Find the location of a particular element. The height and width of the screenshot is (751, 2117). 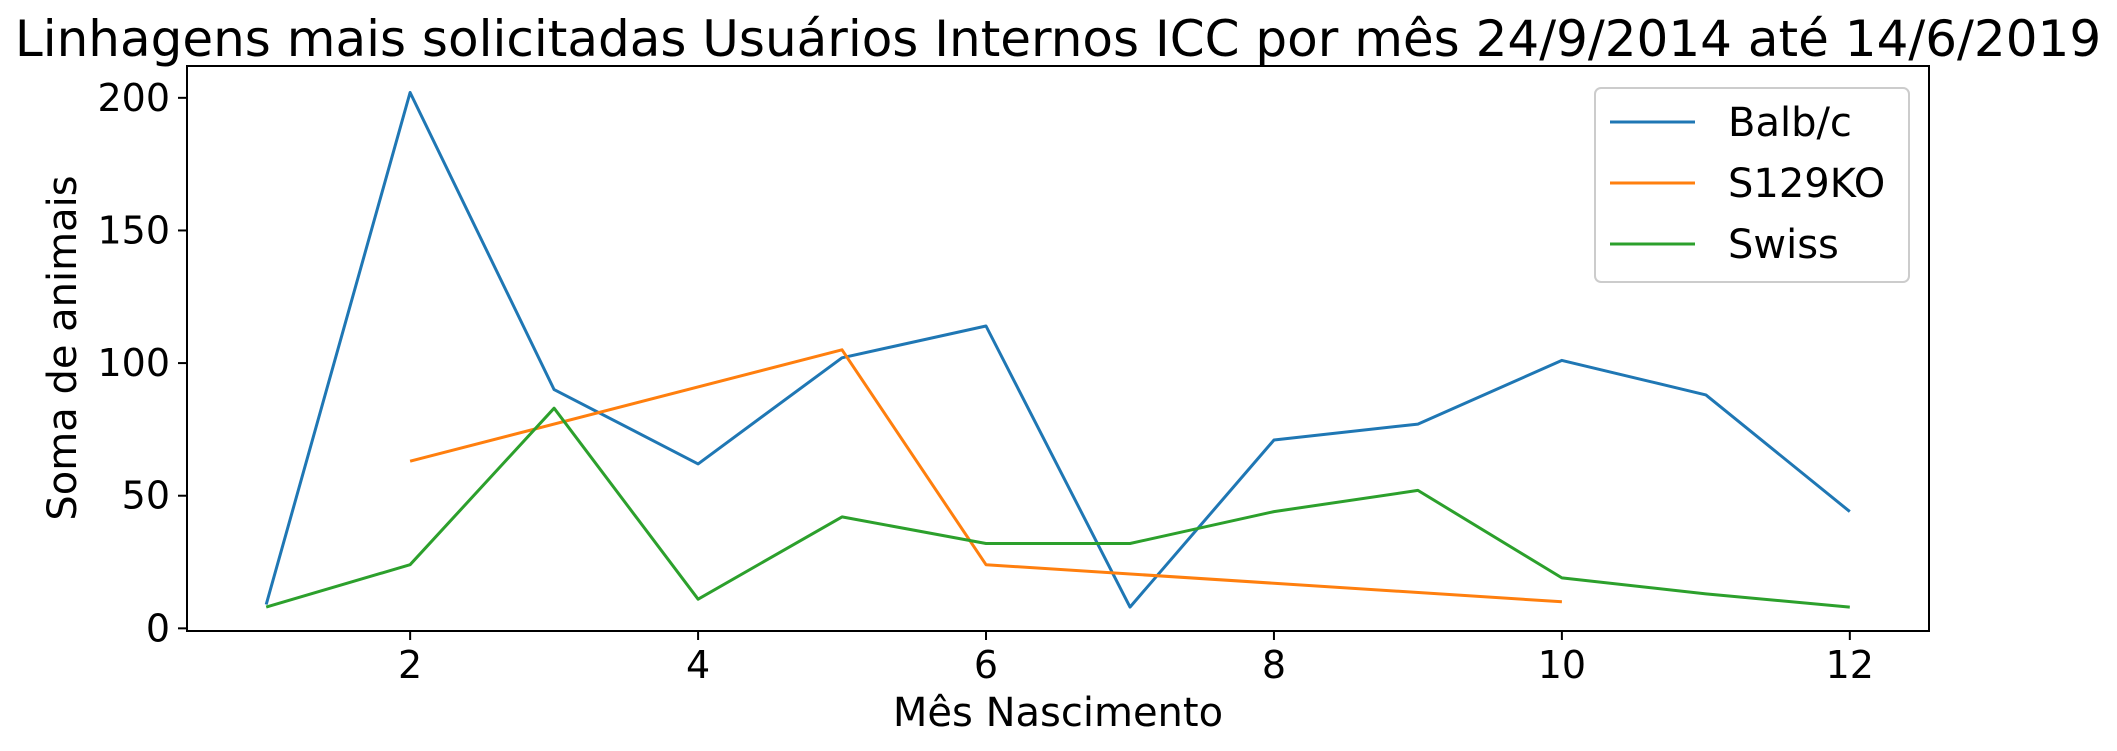

x-tick-label: 10 is located at coordinates (1562, 665).